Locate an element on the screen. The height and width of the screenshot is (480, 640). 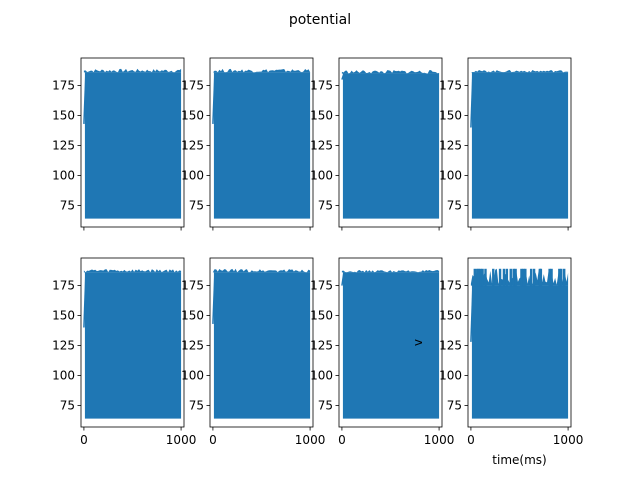
x-axis-label: time(ms) is located at coordinates (519, 460).